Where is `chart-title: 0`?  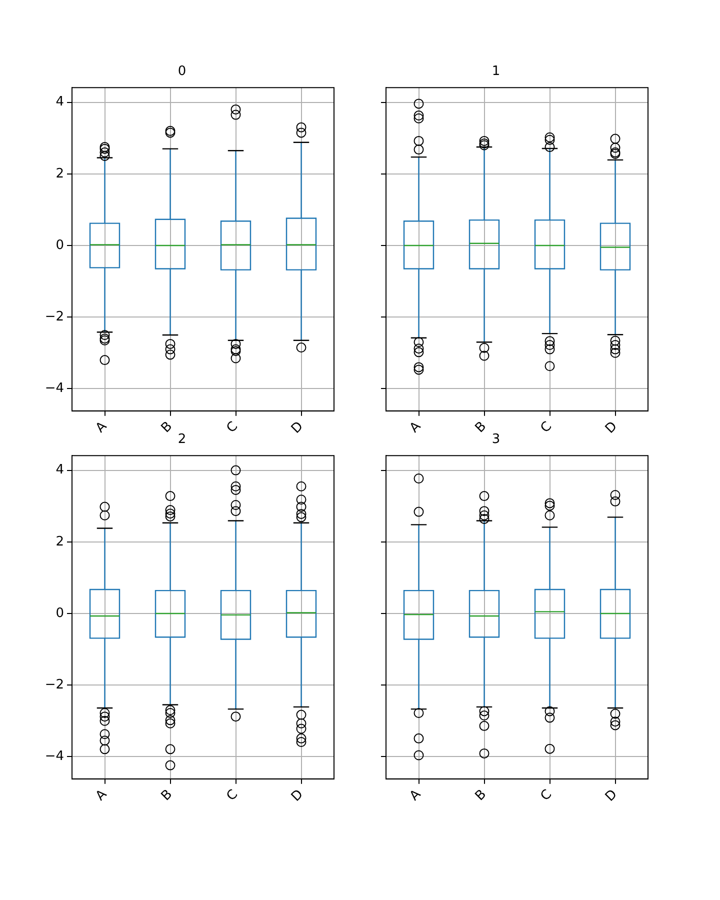
chart-title: 0 is located at coordinates (182, 72).